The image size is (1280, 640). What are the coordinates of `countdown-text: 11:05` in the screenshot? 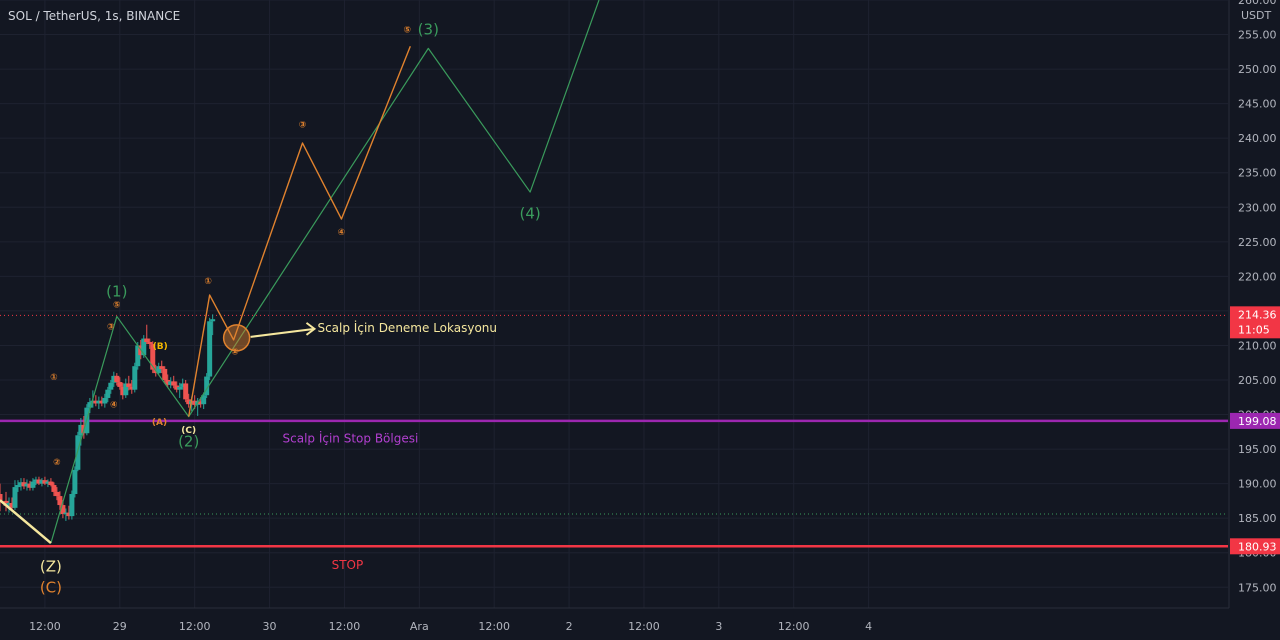 It's located at (1254, 329).